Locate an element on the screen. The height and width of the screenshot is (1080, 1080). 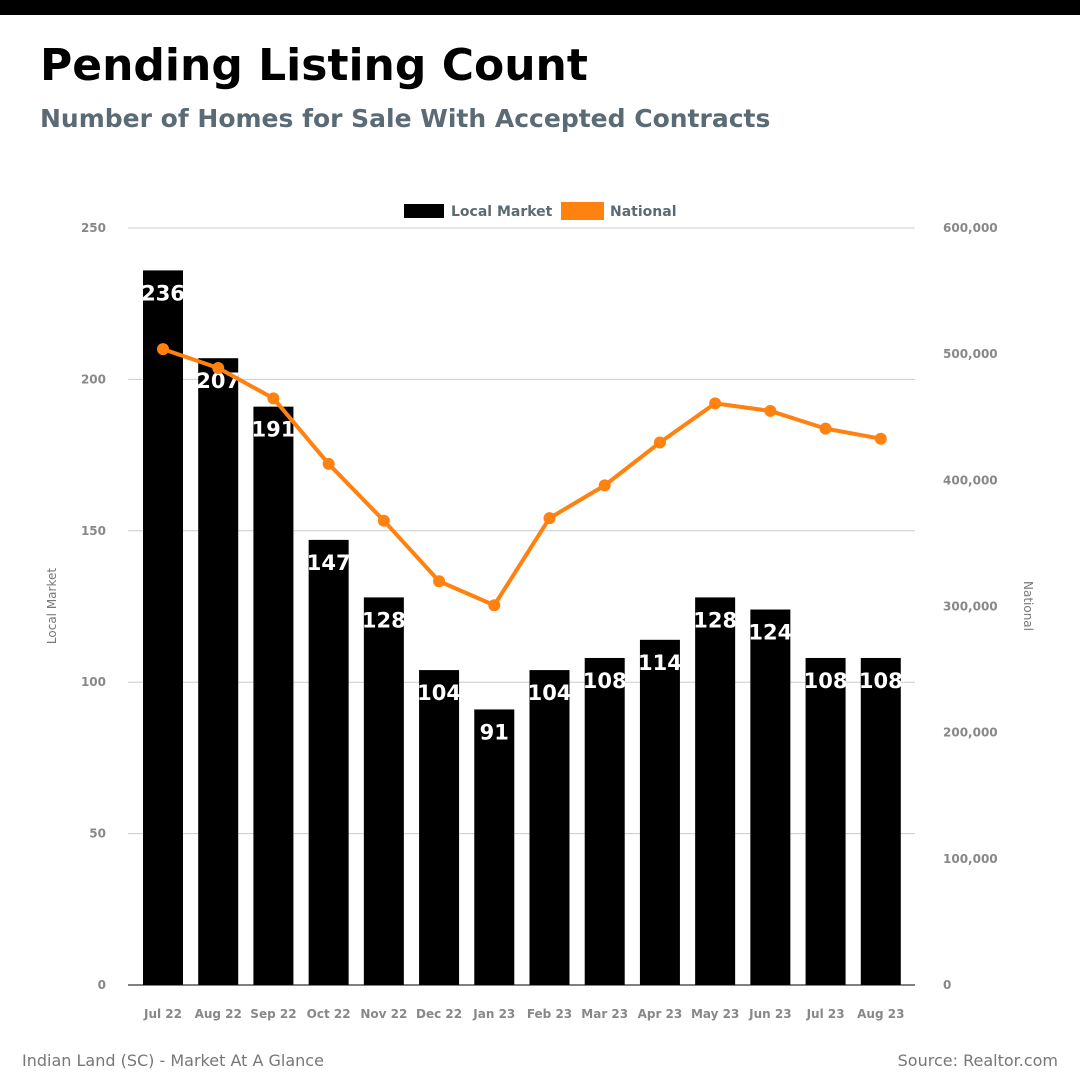
footer-market-name: Indian Land (SC) - Market At A Glance is located at coordinates (173, 1060).